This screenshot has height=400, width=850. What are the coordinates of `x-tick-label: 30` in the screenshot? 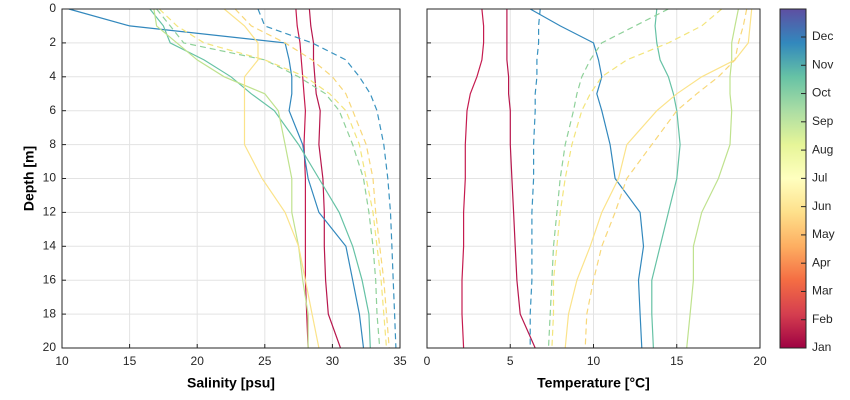 It's located at (333, 361).